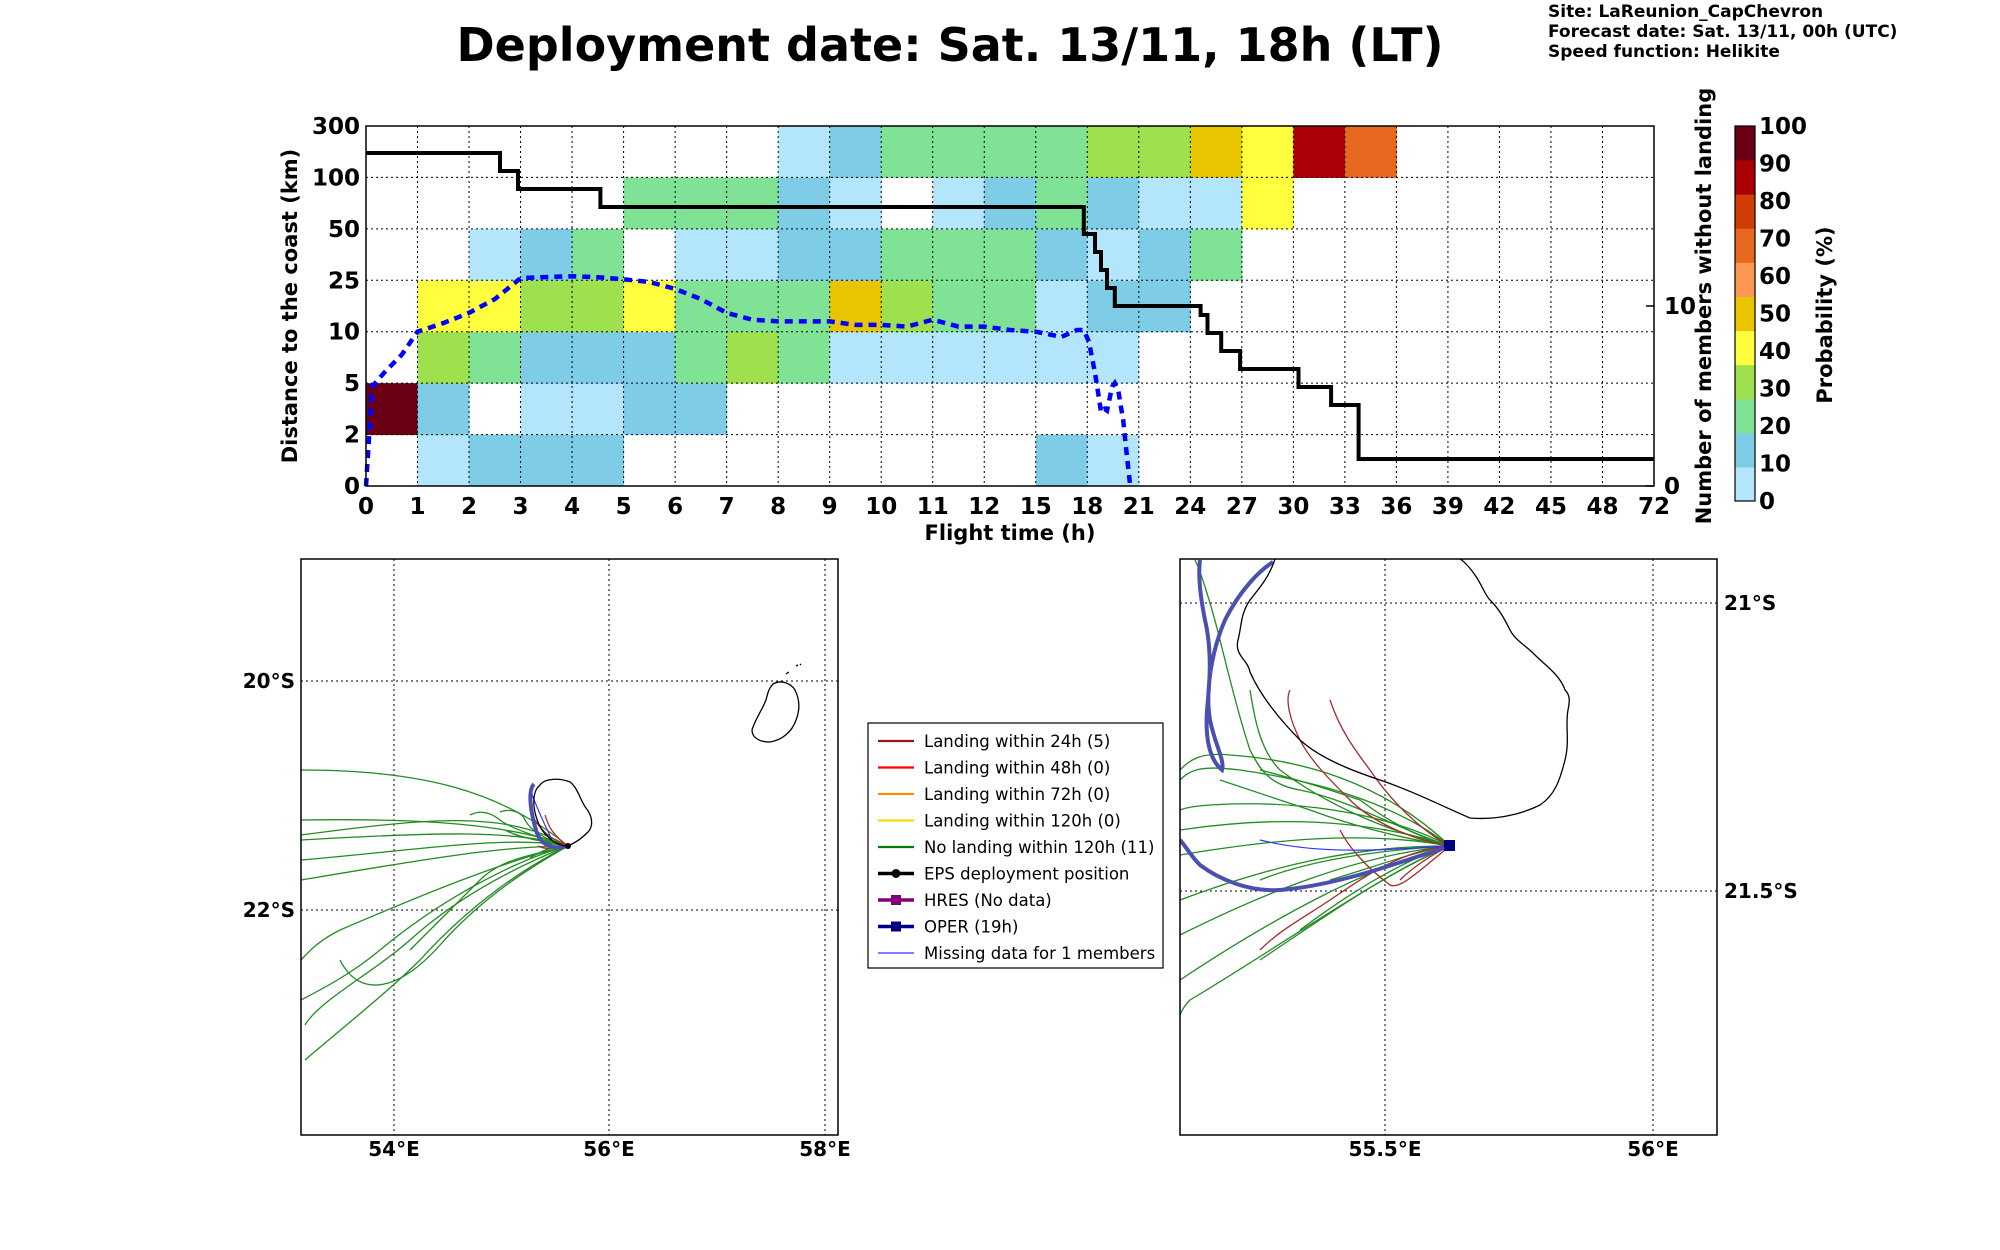 The height and width of the screenshot is (1250, 2000). What do you see at coordinates (984, 507) in the screenshot?
I see `x-tick-label: 12` at bounding box center [984, 507].